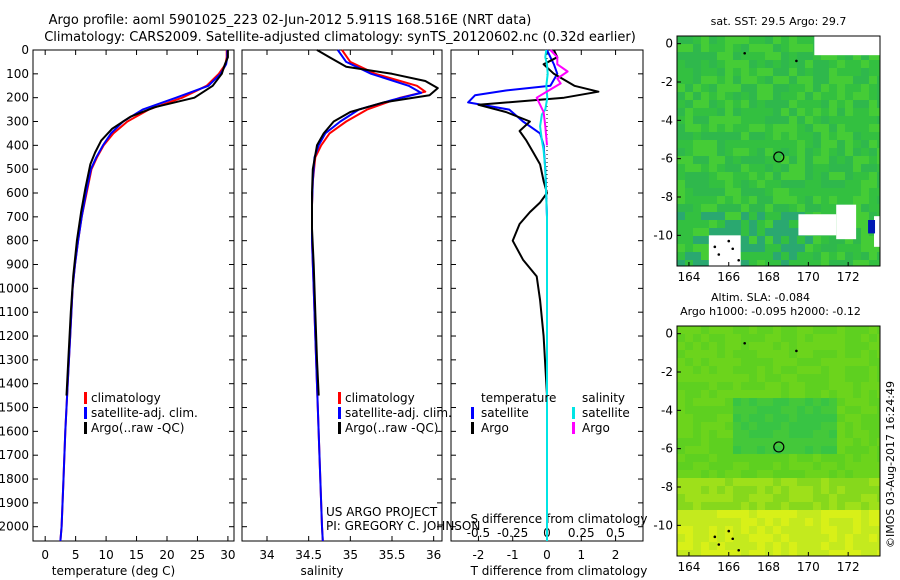  I want to click on y-tick-label: 300, so click(17, 122).